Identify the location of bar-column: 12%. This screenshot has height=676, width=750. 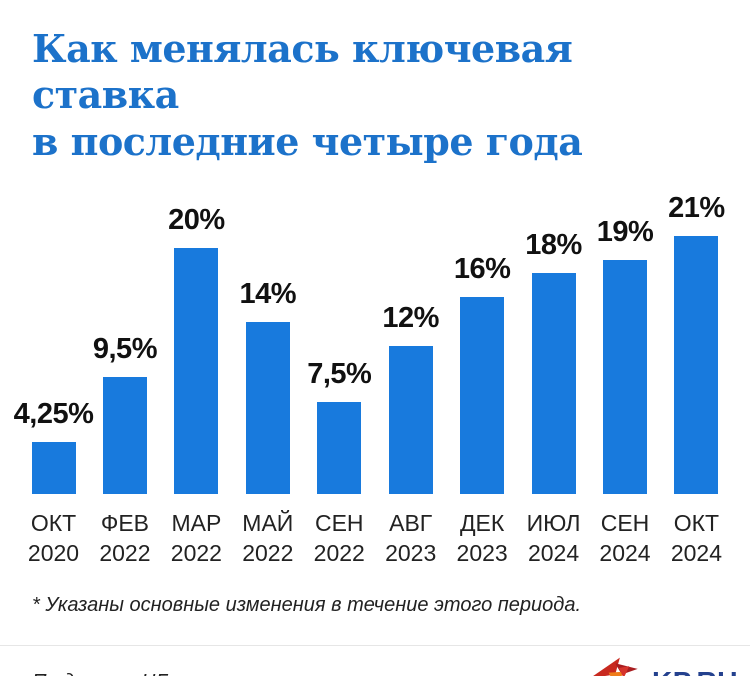
(410, 398).